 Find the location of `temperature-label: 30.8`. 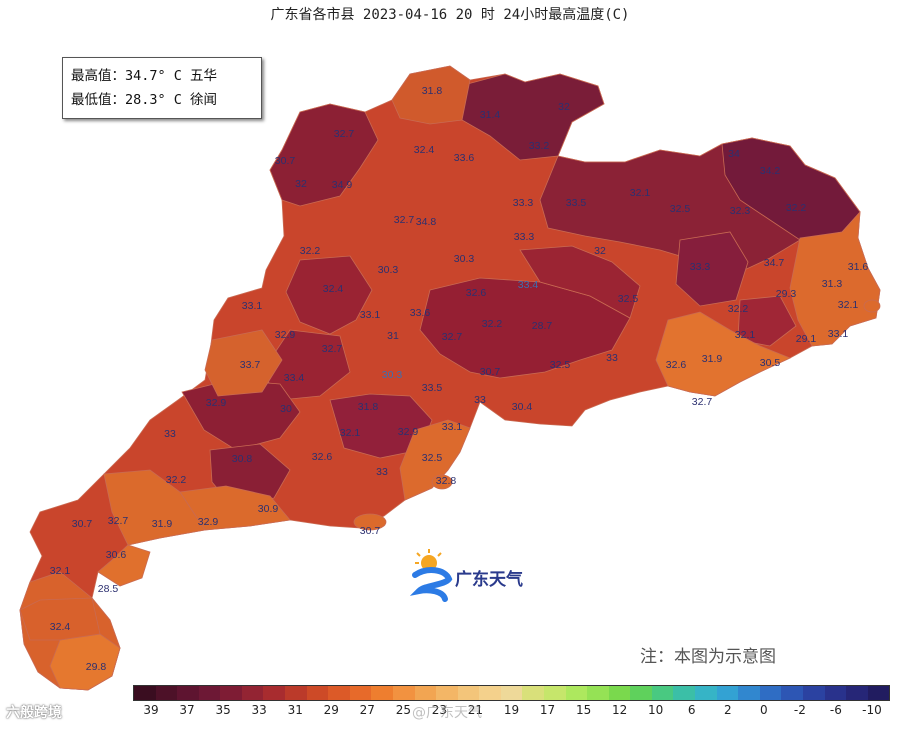

temperature-label: 30.8 is located at coordinates (242, 459).